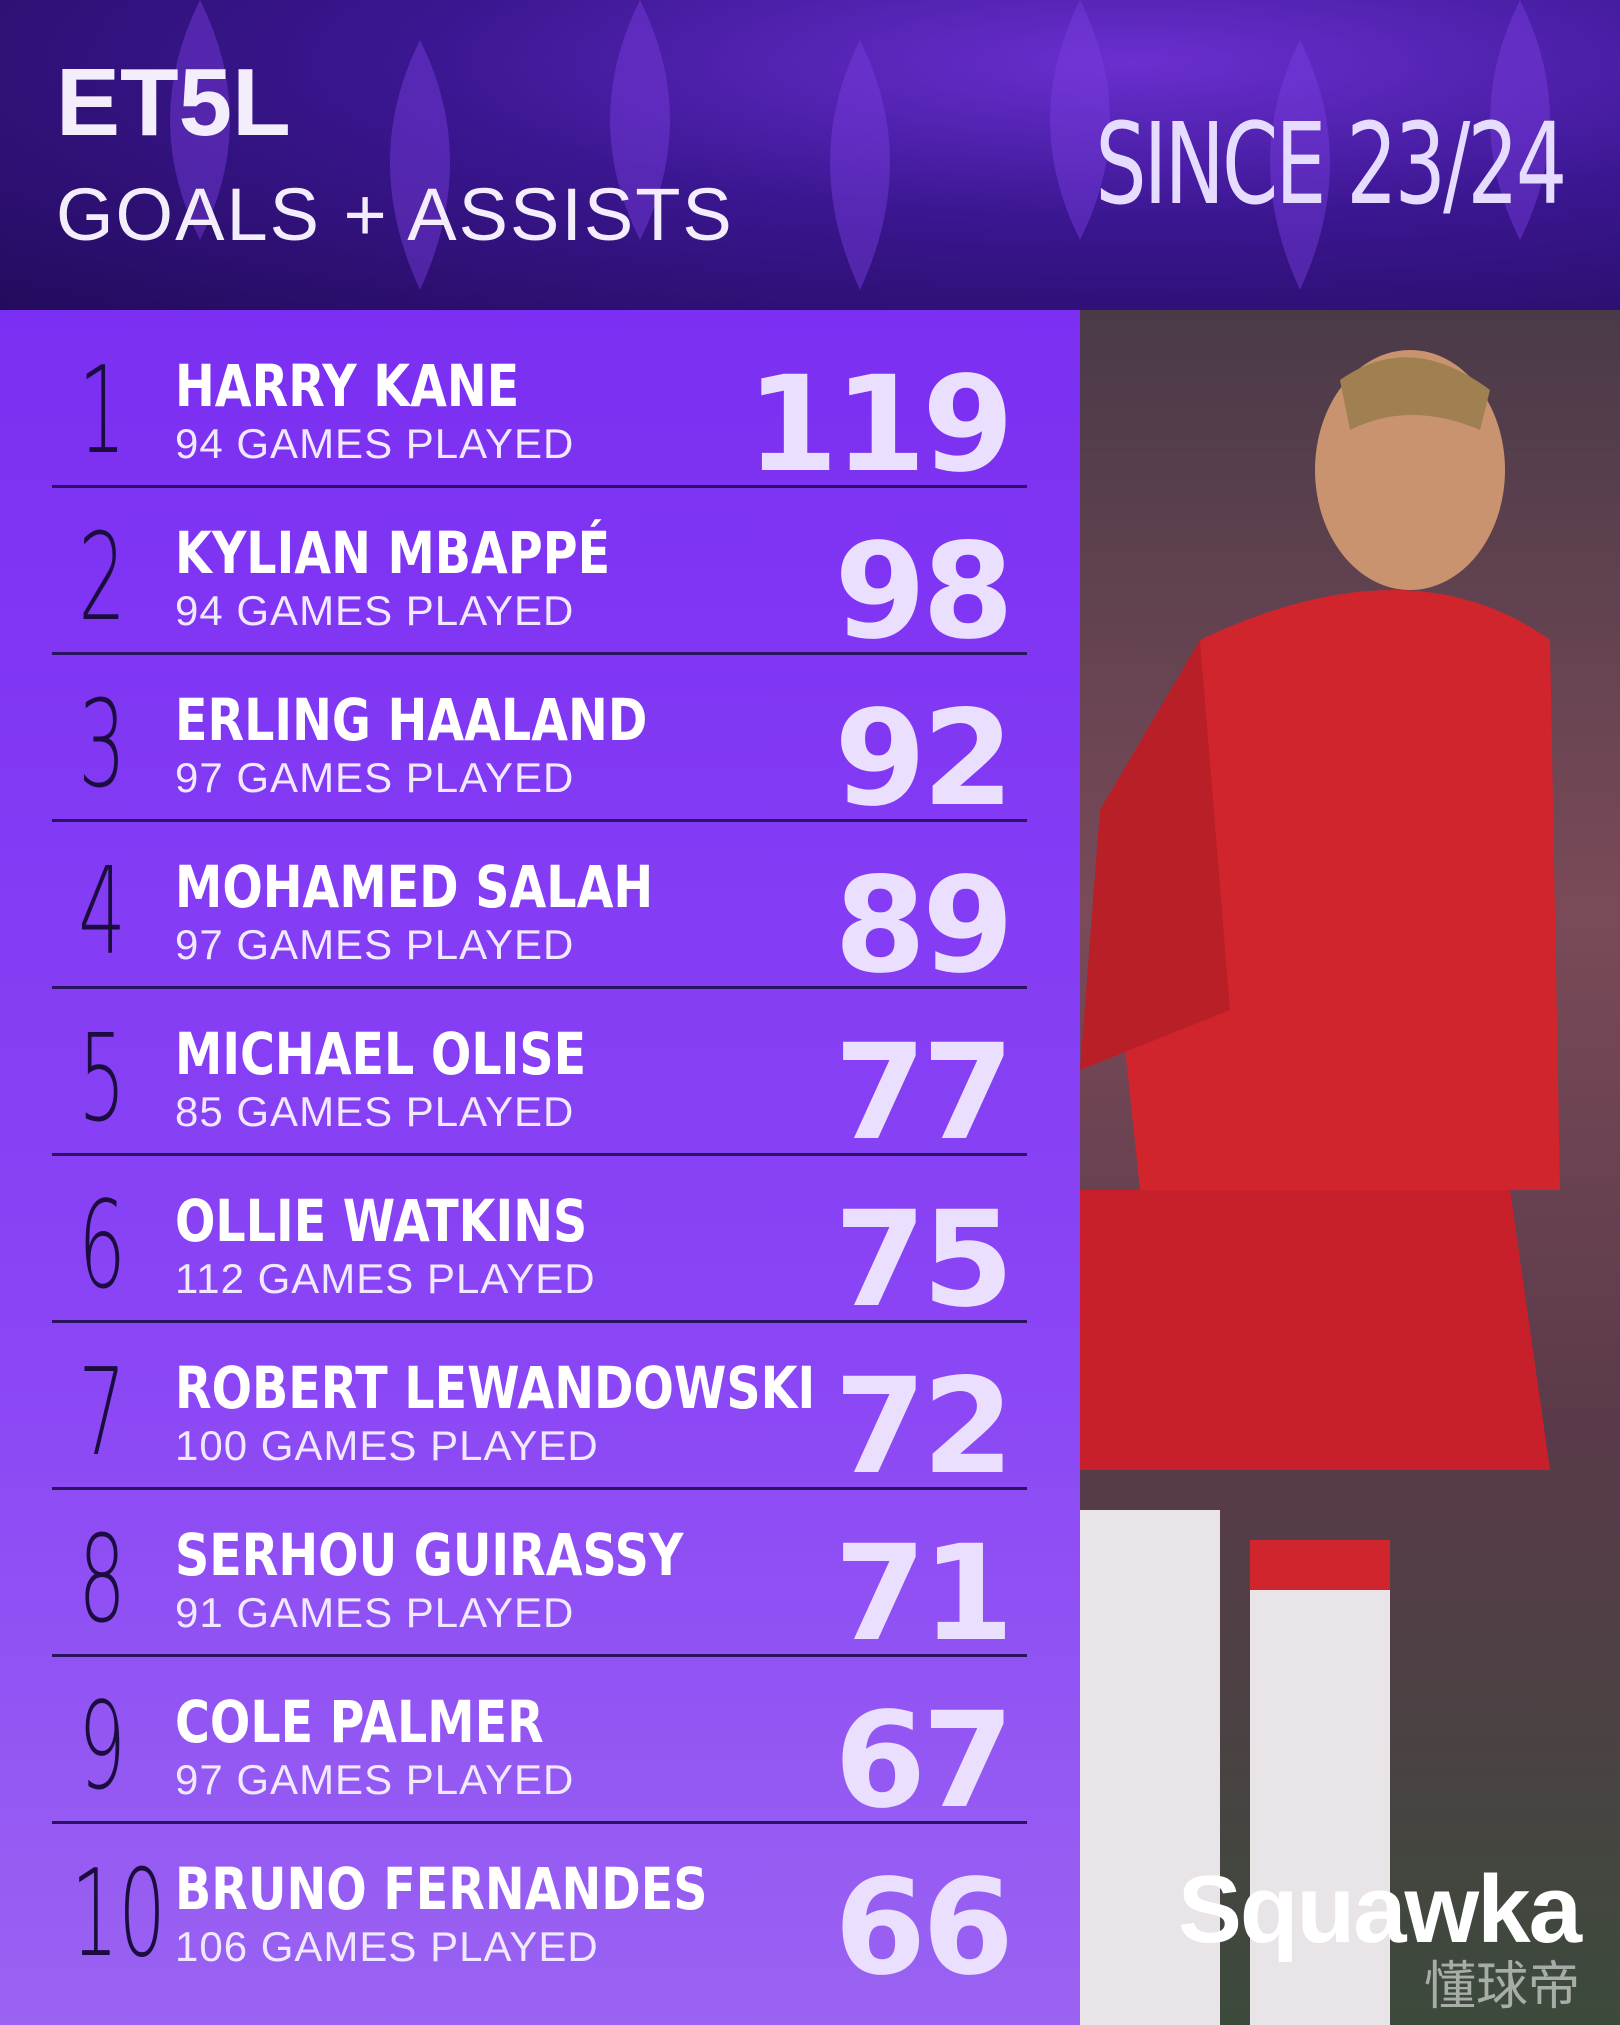  Describe the element at coordinates (381, 1221) in the screenshot. I see `player-name: OLLIE WATKINS` at that location.